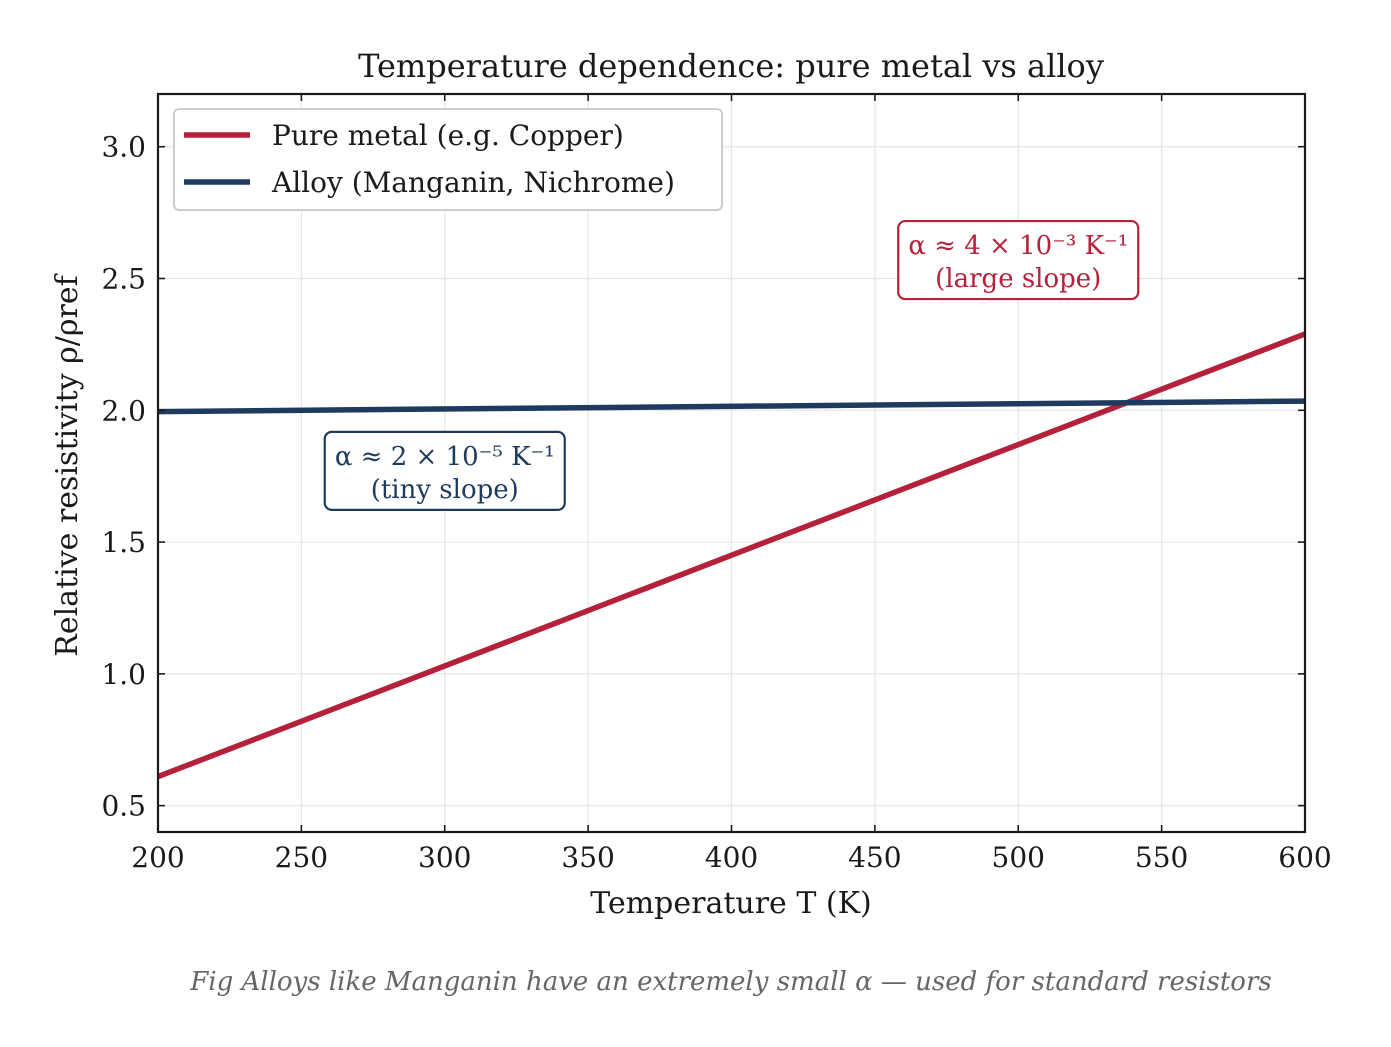  I want to click on annotation-formula-2: α ≈ 2 × 10⁻⁵ K⁻¹, so click(445, 457).